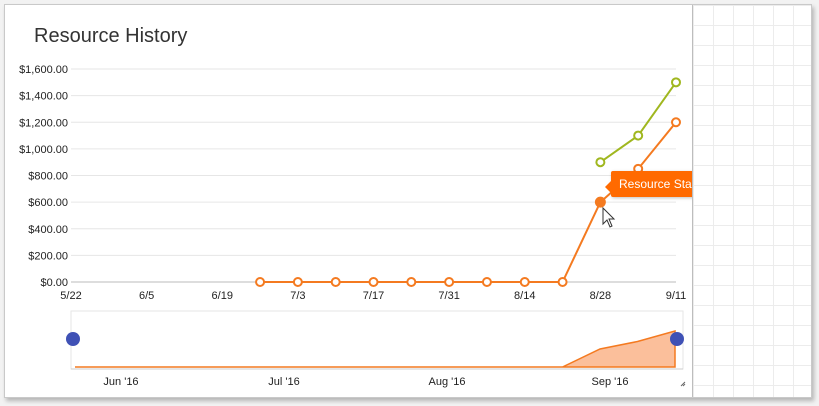 Image resolution: width=819 pixels, height=406 pixels. What do you see at coordinates (683, 384) in the screenshot?
I see `resize-grip-icon` at bounding box center [683, 384].